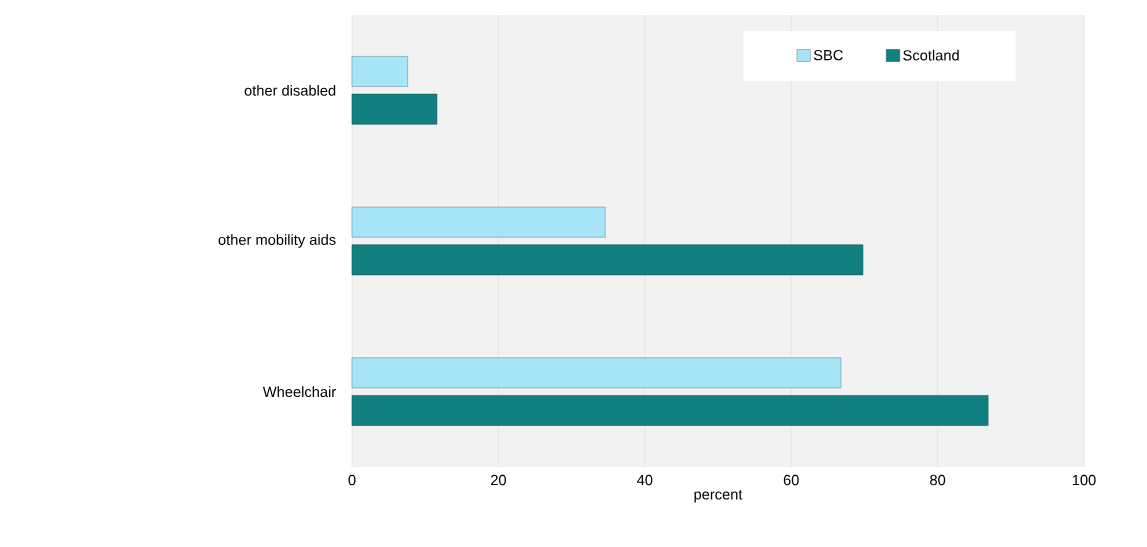  What do you see at coordinates (1084, 480) in the screenshot?
I see `x-tick-label: 100` at bounding box center [1084, 480].